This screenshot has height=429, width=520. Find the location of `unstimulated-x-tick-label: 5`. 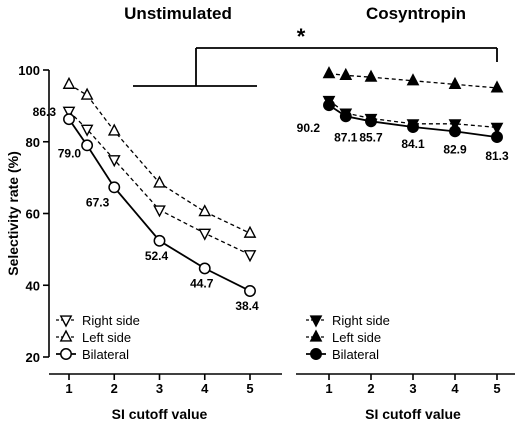

unstimulated-x-tick-label: 5 is located at coordinates (249, 388).